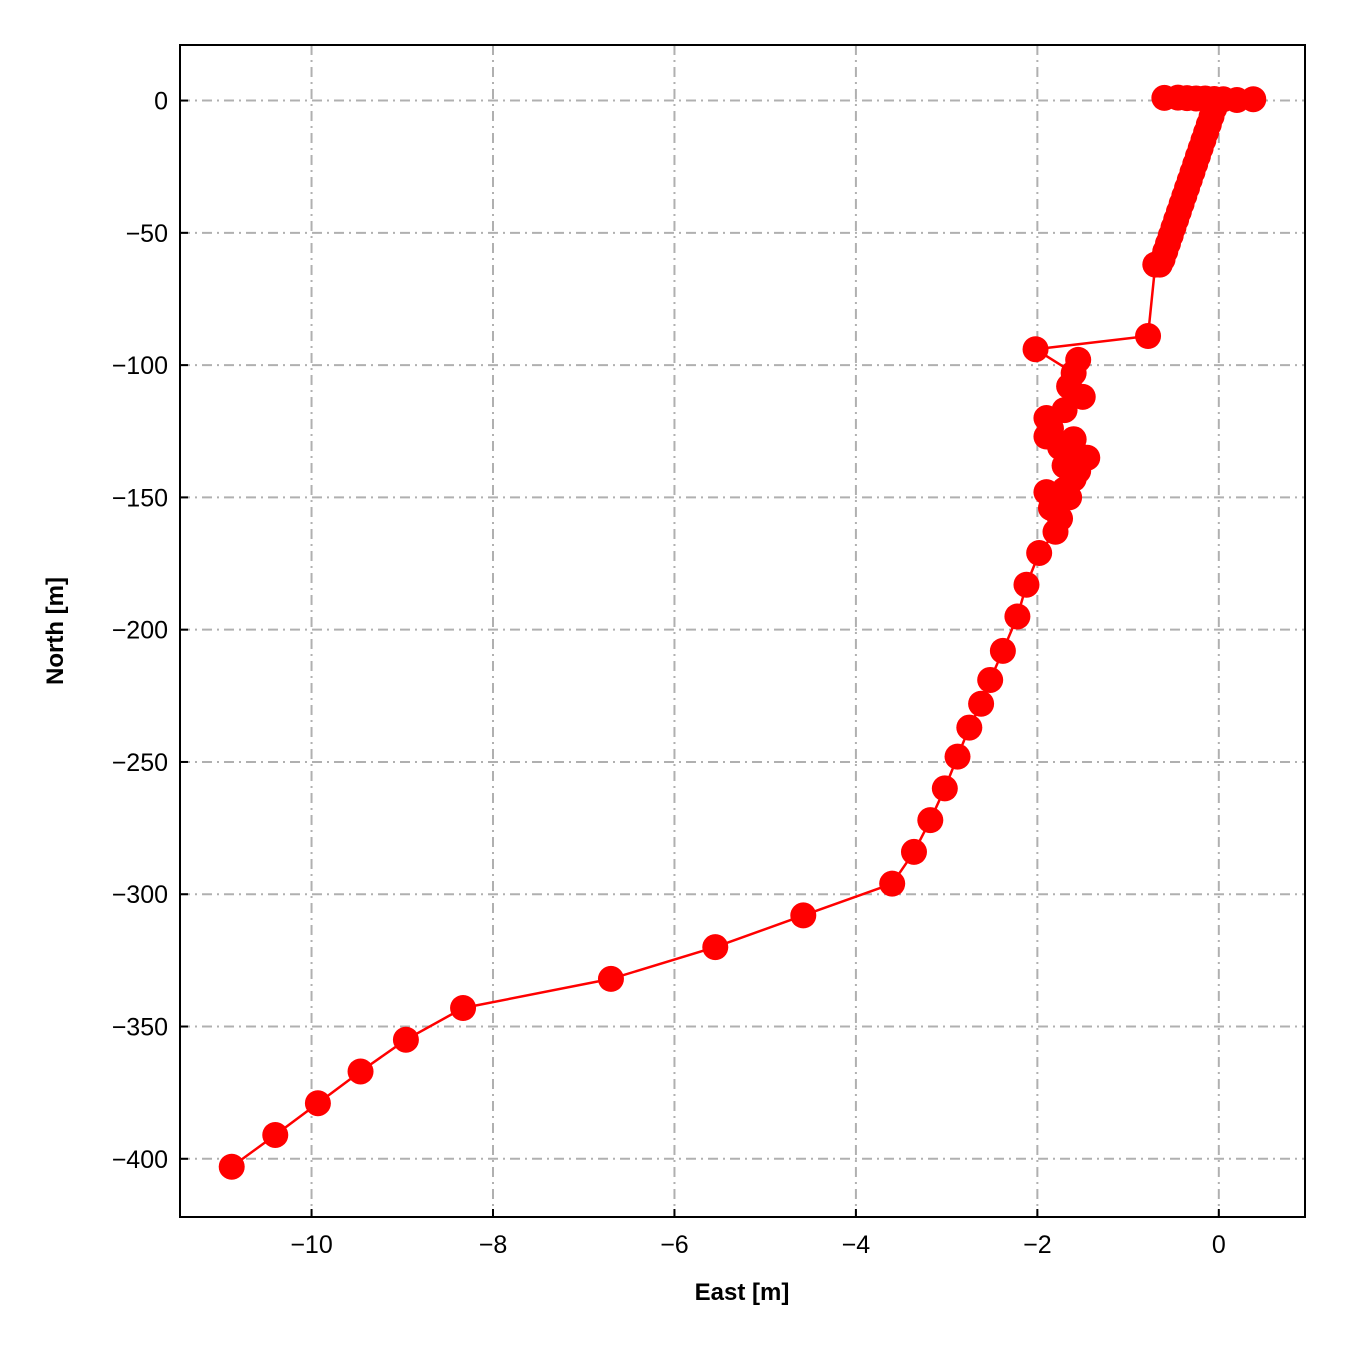  Describe the element at coordinates (140, 631) in the screenshot. I see `y-tick-label: −200` at that location.